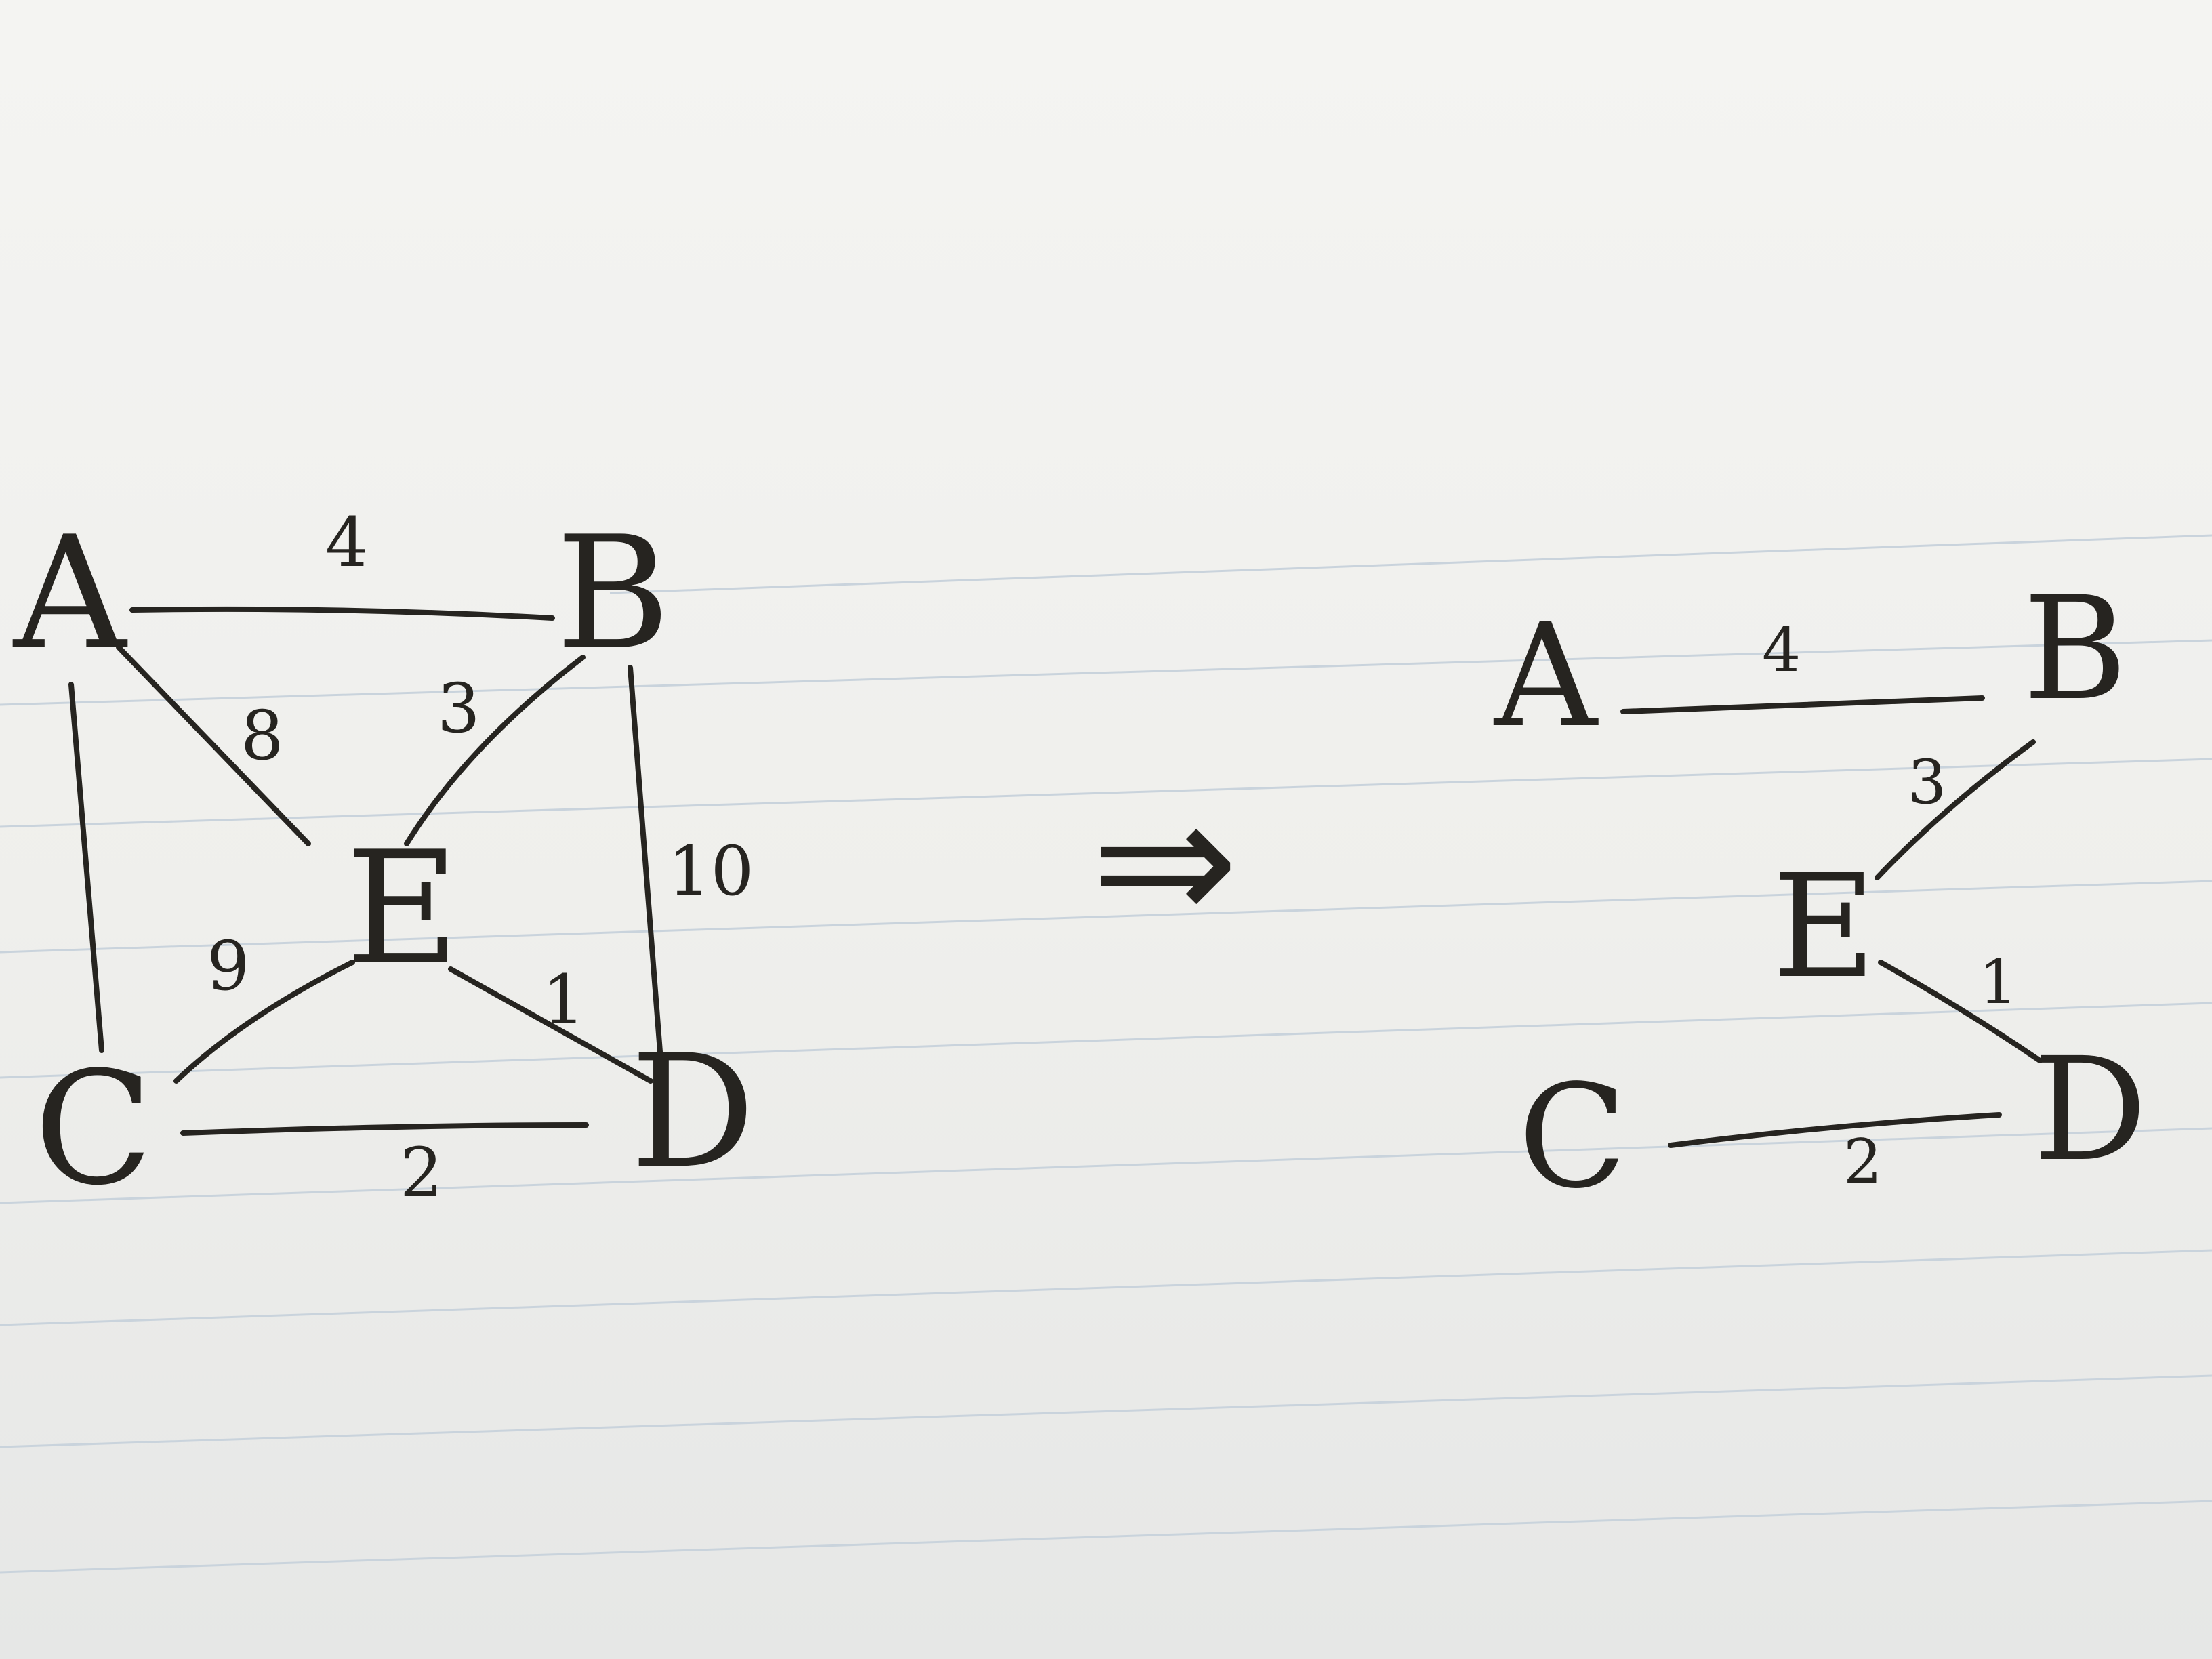  Describe the element at coordinates (1824, 927) in the screenshot. I see `node-e-result: E` at that location.